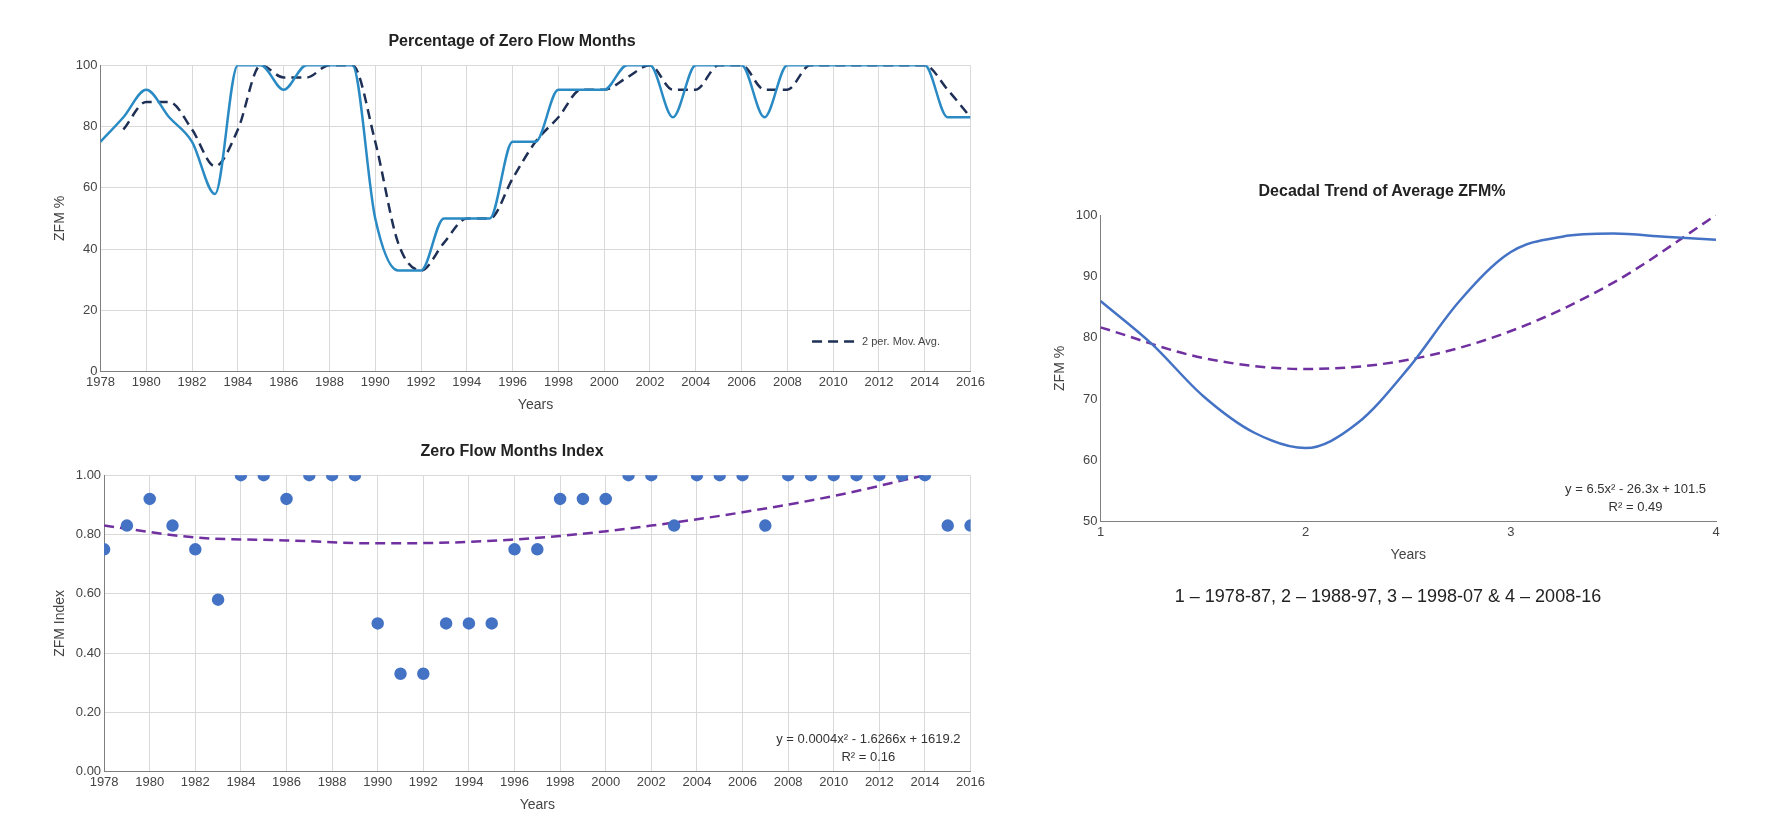 This screenshot has width=1786, height=833. I want to click on y-tick-label: 0.20, so click(88, 711).